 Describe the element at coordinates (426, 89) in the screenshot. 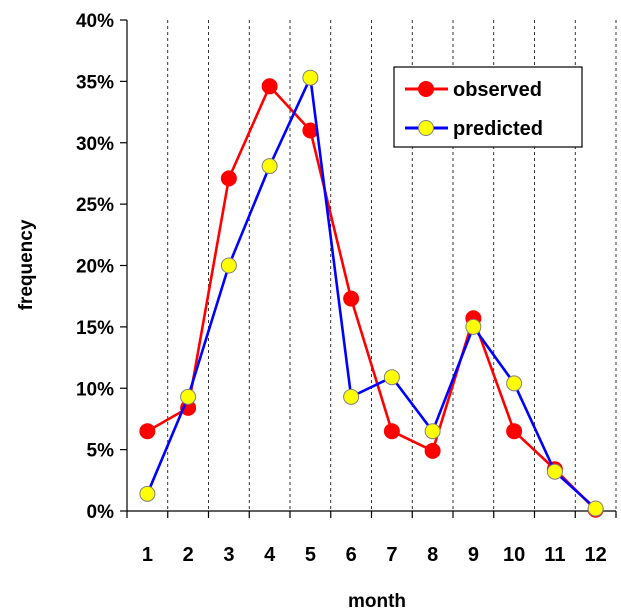

I see `legend-observed-marker` at that location.